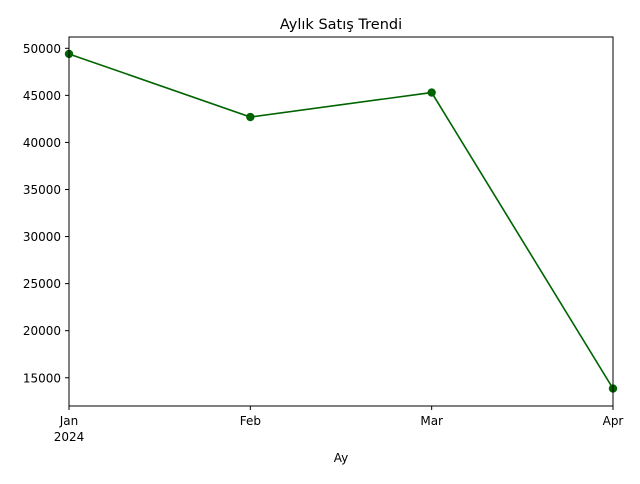 The height and width of the screenshot is (484, 640). Describe the element at coordinates (42, 284) in the screenshot. I see `y-tick-label: 25000` at that location.